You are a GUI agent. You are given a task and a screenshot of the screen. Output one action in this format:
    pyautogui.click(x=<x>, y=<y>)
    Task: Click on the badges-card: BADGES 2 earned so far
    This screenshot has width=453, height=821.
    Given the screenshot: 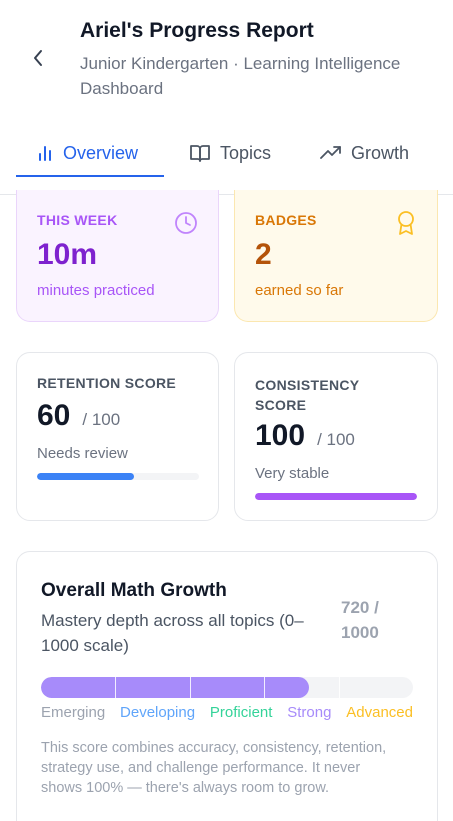 What is the action you would take?
    pyautogui.click(x=336, y=256)
    